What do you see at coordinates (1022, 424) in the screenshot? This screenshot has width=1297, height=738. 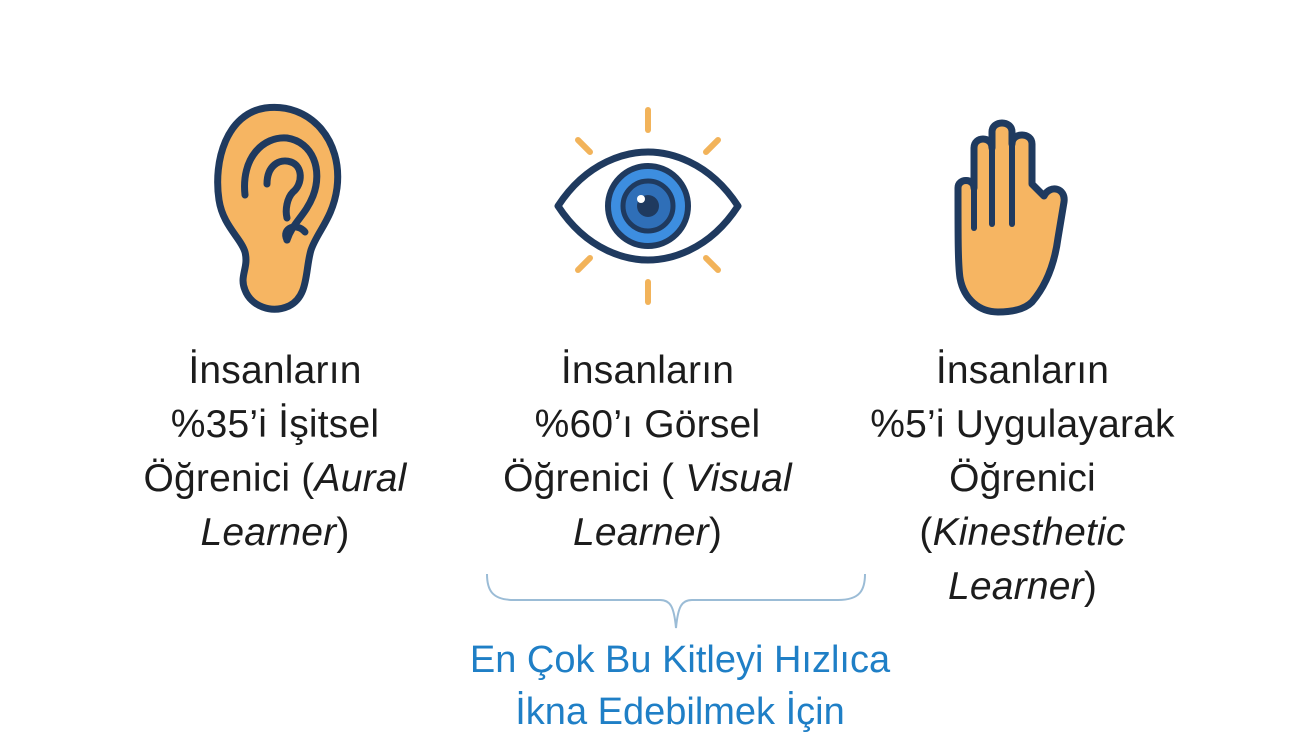 I see `kinesthetic-line-2: %5’i Uygulayarak` at bounding box center [1022, 424].